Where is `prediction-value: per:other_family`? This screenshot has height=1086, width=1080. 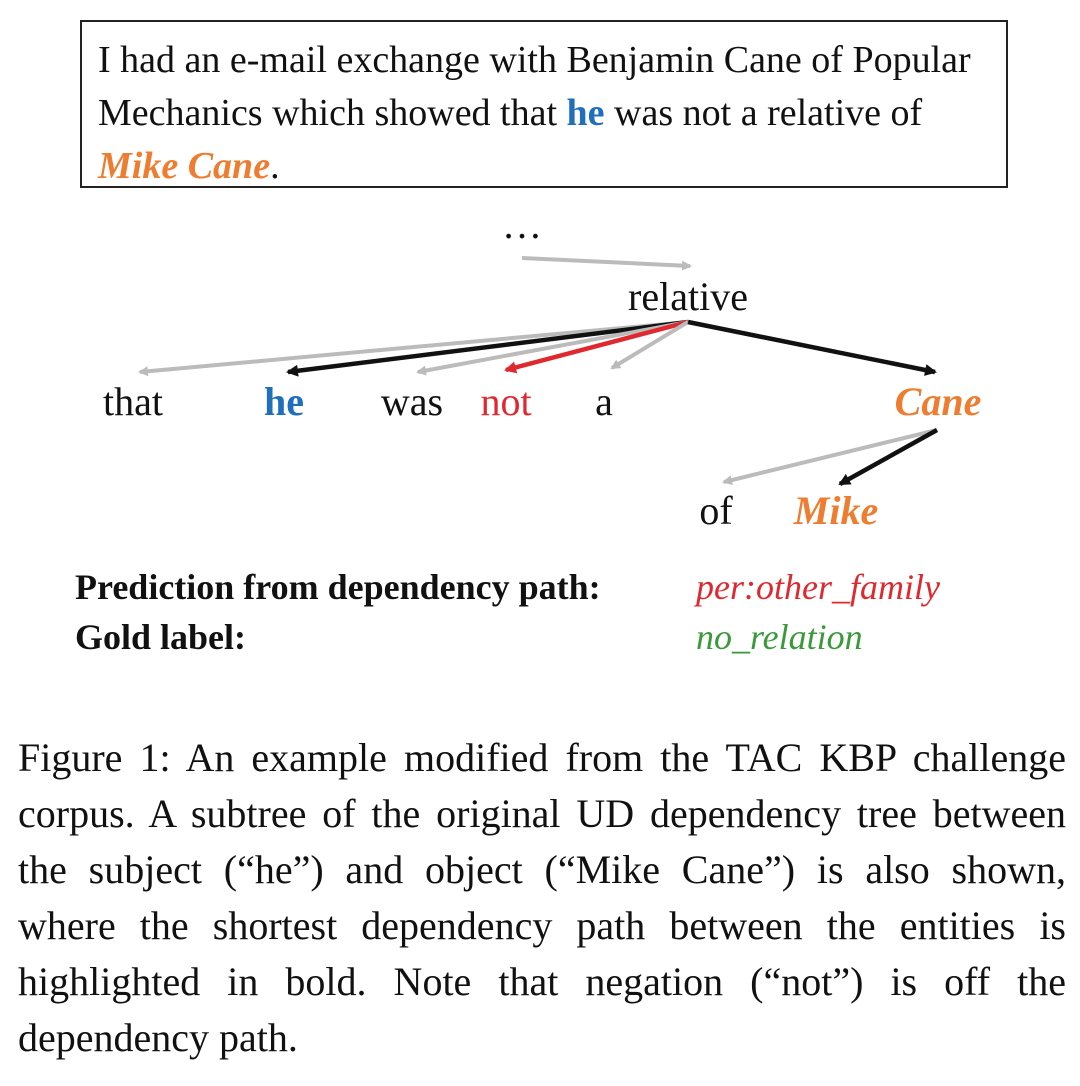
prediction-value: per:other_family is located at coordinates (818, 587).